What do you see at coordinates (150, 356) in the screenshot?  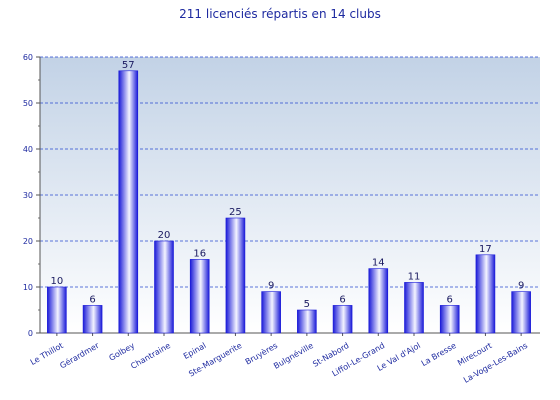 I see `category-label-3: Chantraine` at bounding box center [150, 356].